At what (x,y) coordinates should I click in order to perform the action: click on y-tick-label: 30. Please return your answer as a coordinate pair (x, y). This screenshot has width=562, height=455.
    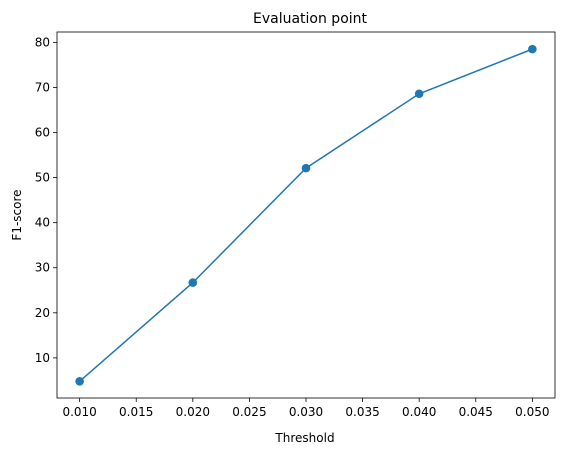
    Looking at the image, I should click on (42, 268).